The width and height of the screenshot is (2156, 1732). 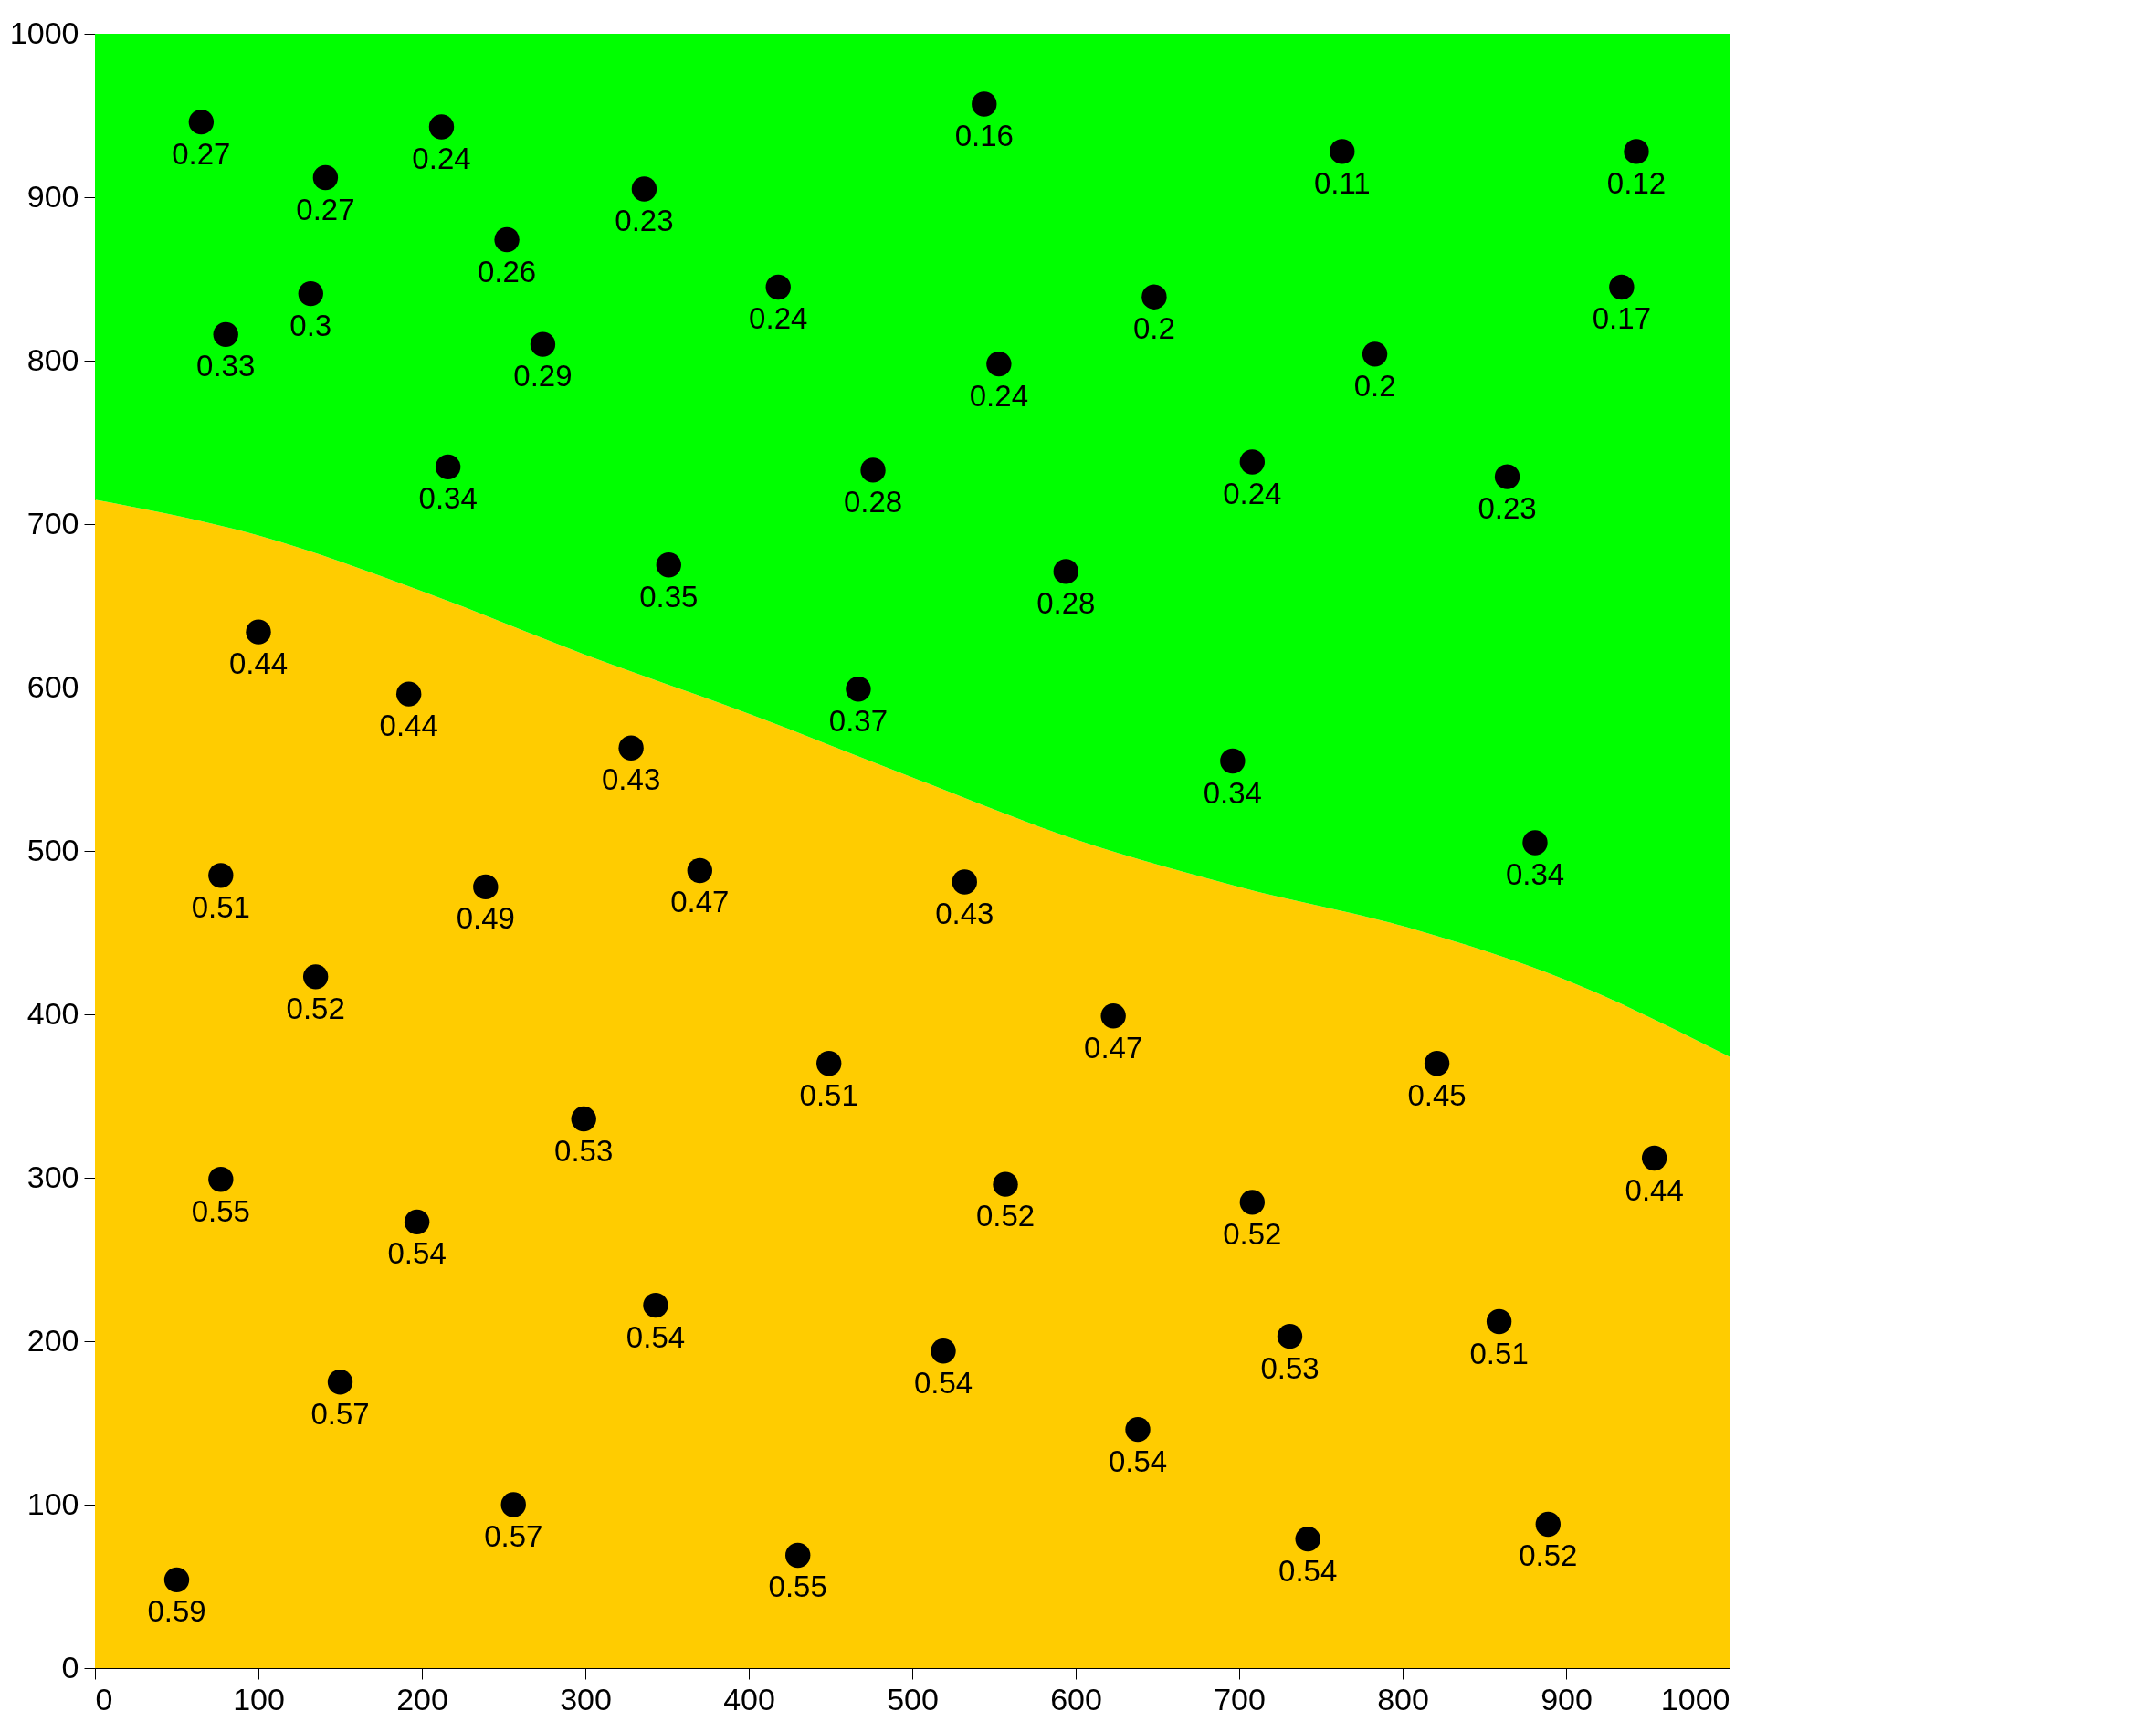 What do you see at coordinates (52, 850) in the screenshot?
I see `y-tick-label: 500` at bounding box center [52, 850].